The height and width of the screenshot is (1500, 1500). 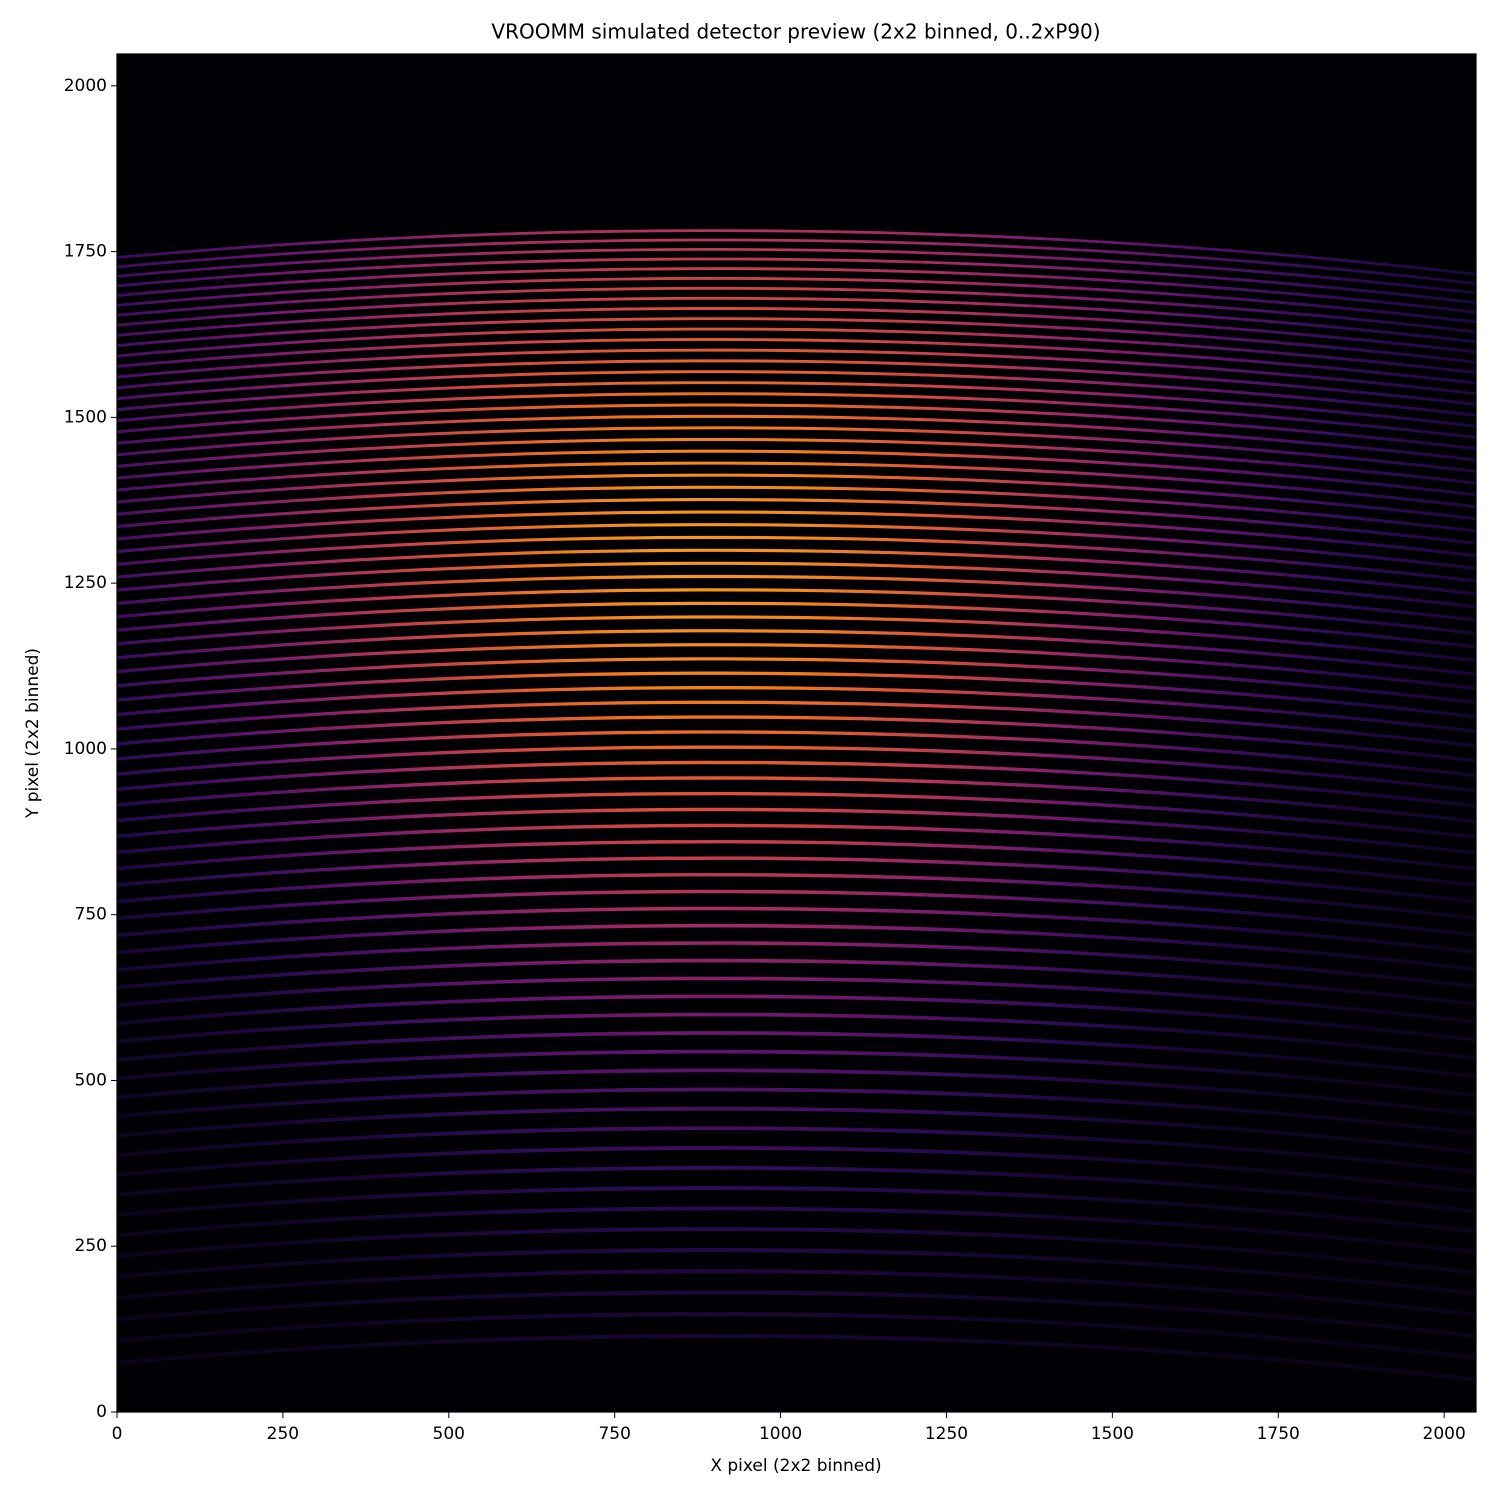 I want to click on x-tick-label: 1250, so click(x=946, y=1434).